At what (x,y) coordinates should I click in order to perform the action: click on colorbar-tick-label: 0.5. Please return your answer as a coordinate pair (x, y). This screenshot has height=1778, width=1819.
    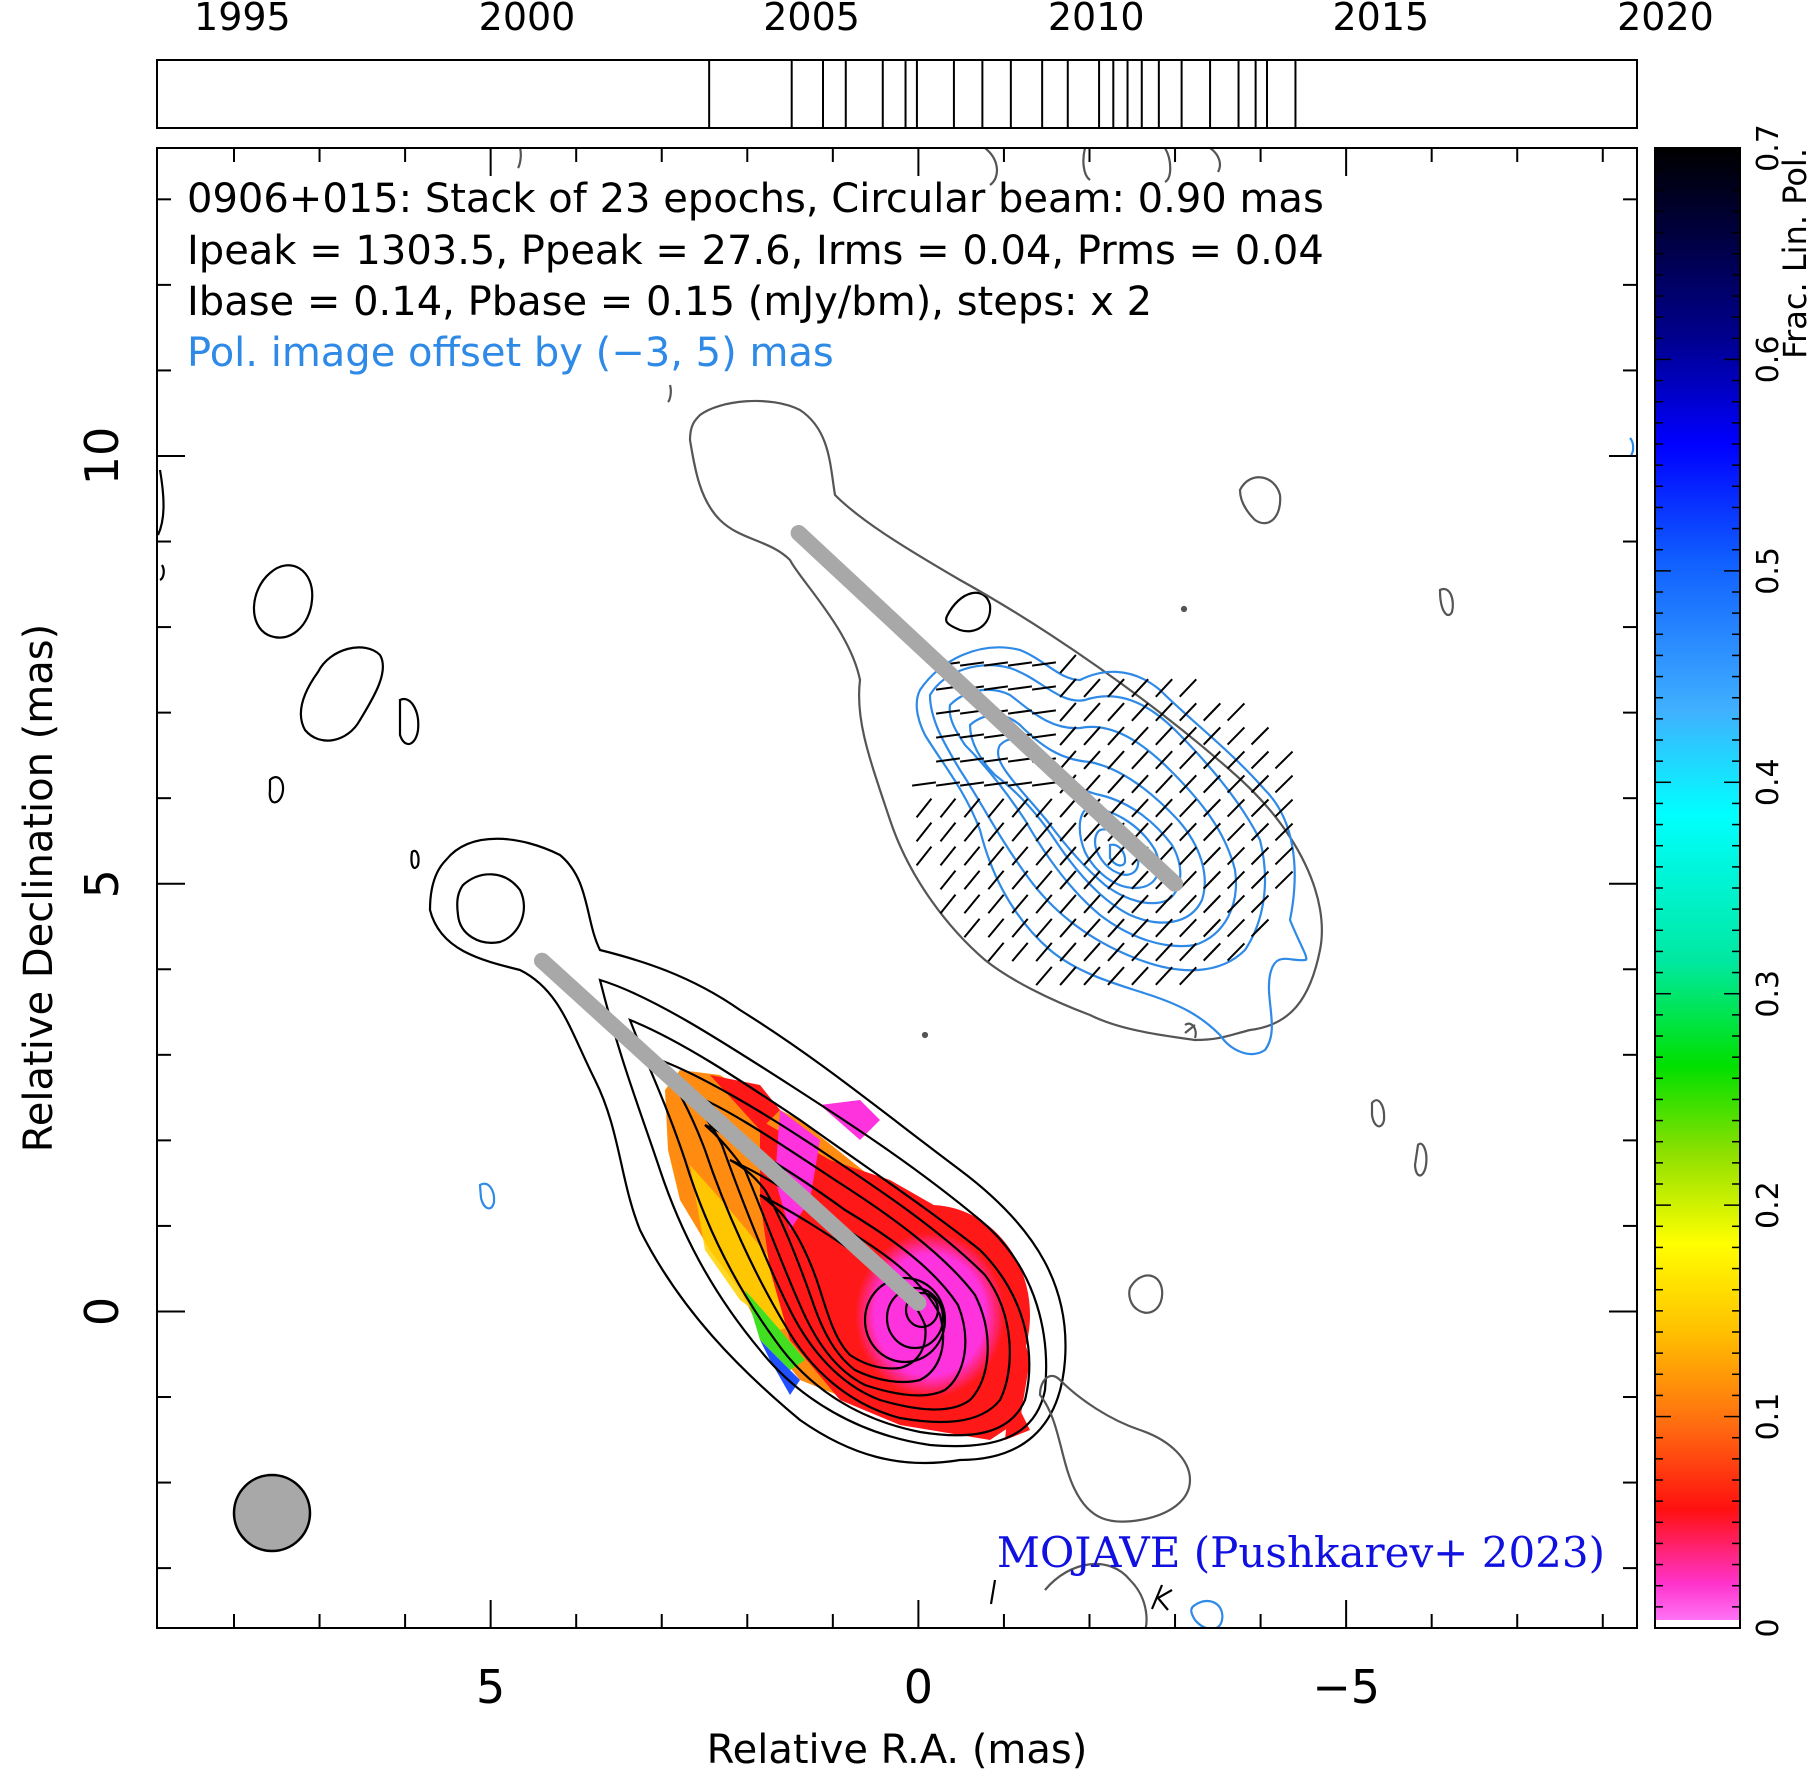
    Looking at the image, I should click on (1768, 571).